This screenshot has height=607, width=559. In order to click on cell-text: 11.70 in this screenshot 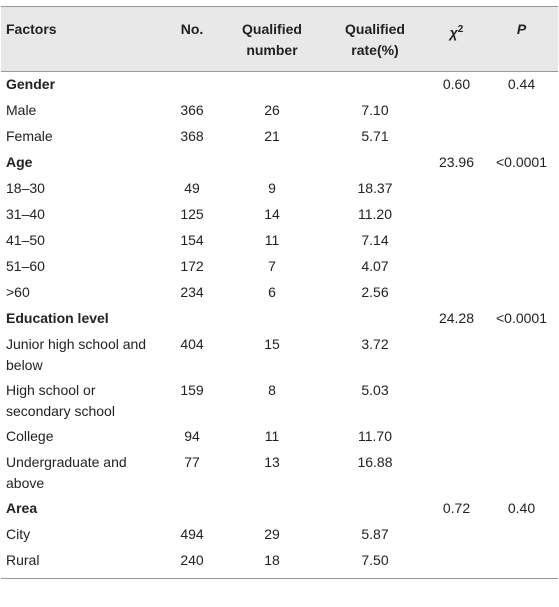, I will do `click(375, 436)`.